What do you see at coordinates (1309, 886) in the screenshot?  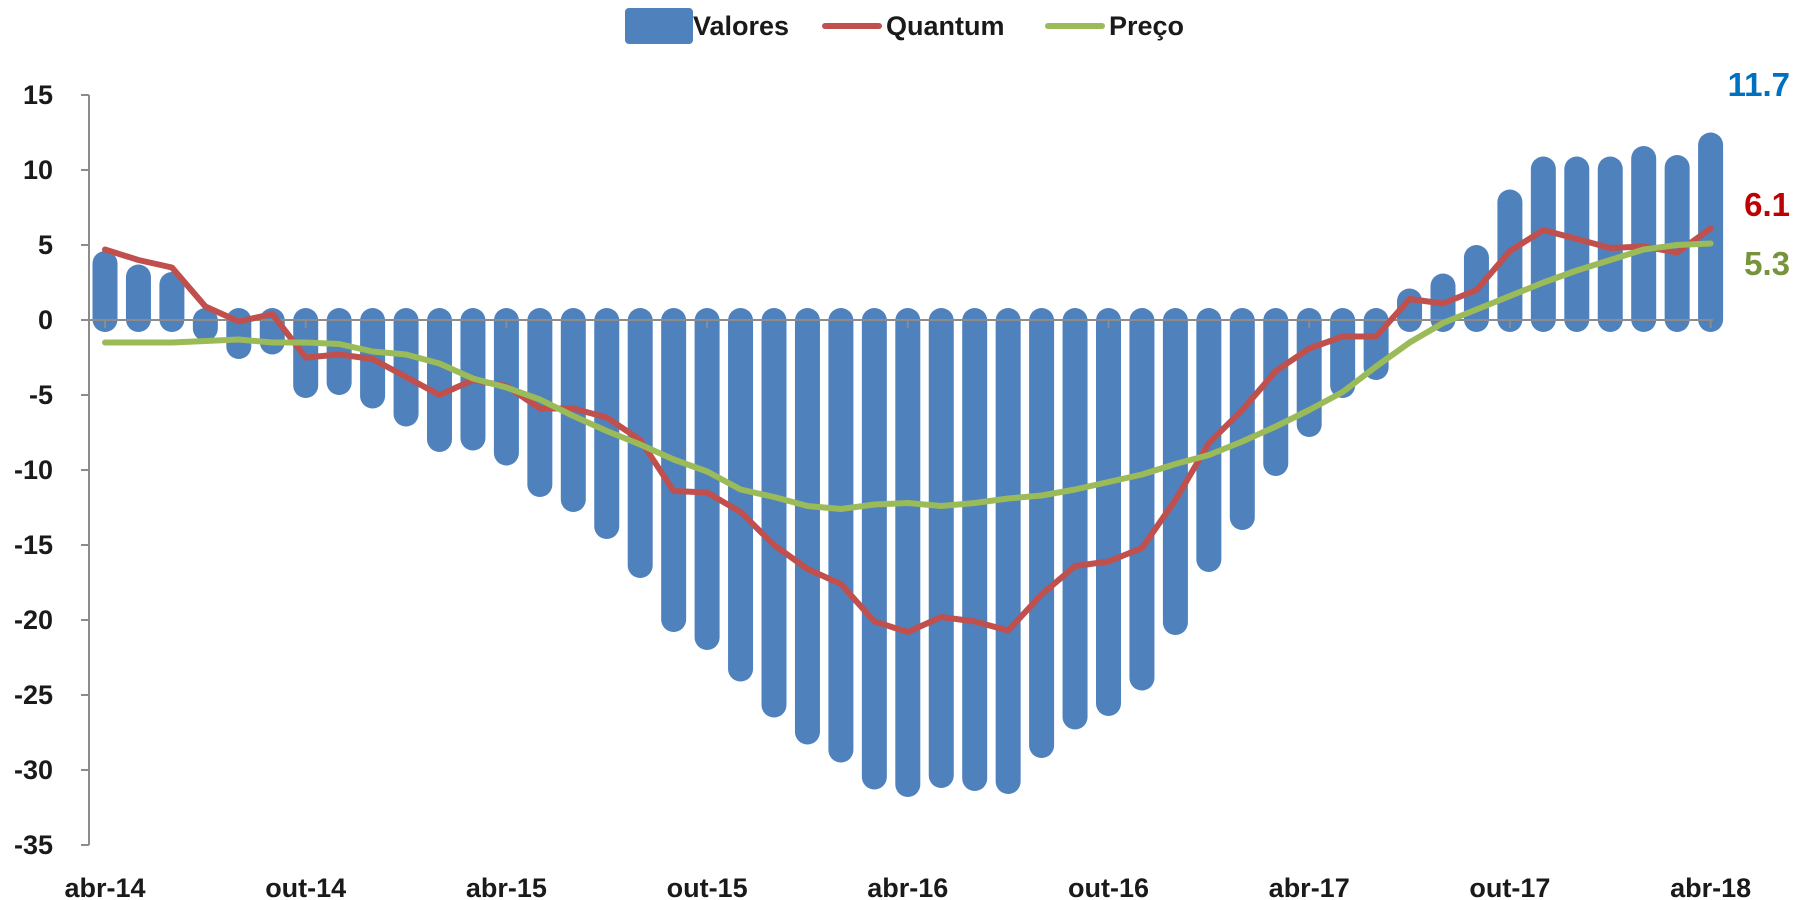 I see `x-tick-label: abr-17` at bounding box center [1309, 886].